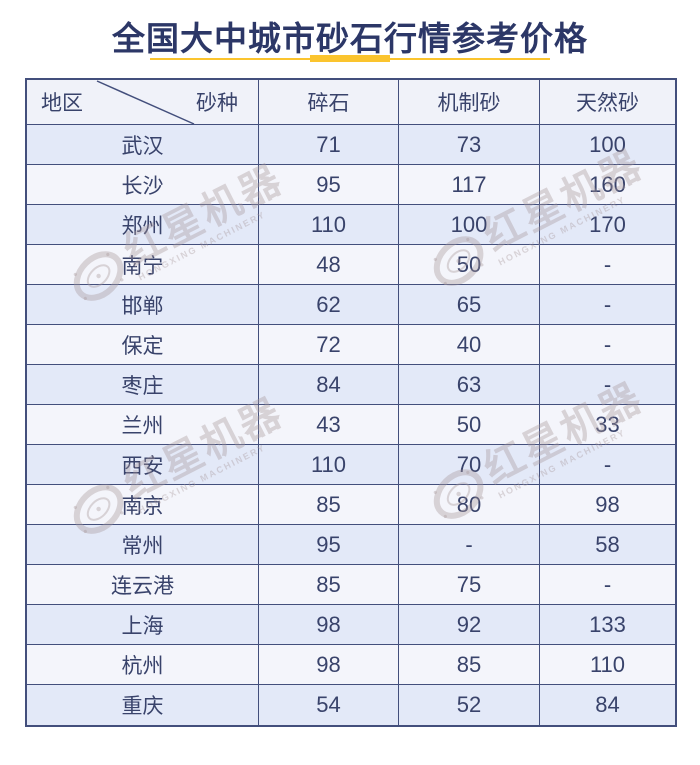  Describe the element at coordinates (143, 545) in the screenshot. I see `city-cell: 常州` at that location.